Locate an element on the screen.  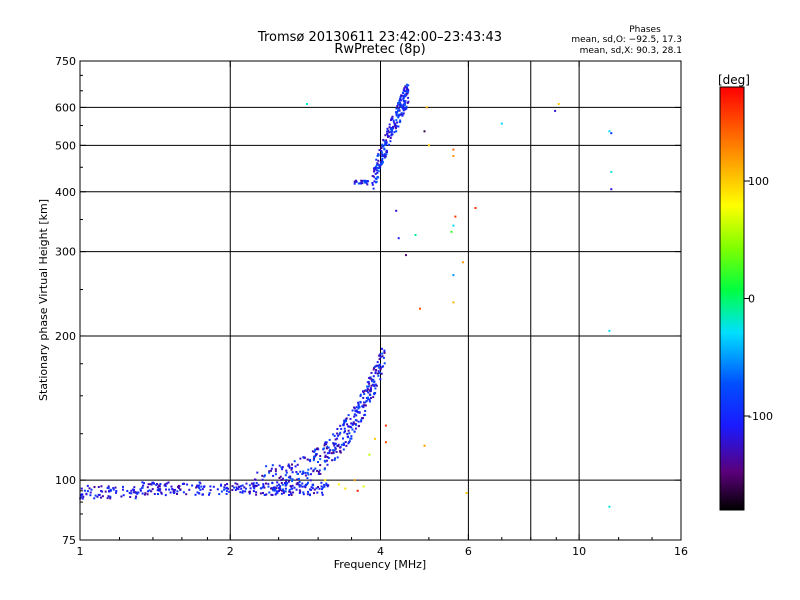
y-tick-label: 300 is located at coordinates (65, 252).